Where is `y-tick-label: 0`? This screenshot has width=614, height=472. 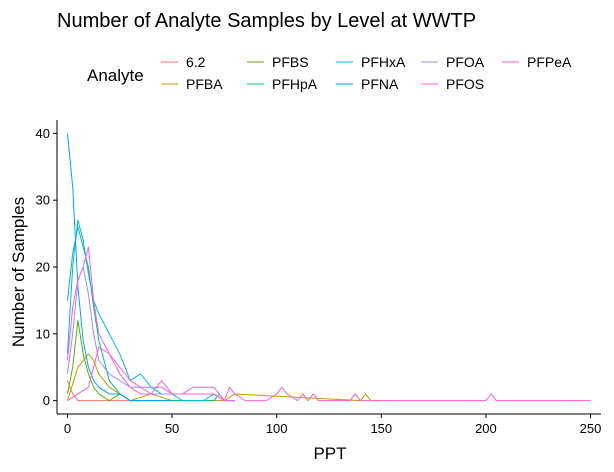
y-tick-label: 0 is located at coordinates (46, 400).